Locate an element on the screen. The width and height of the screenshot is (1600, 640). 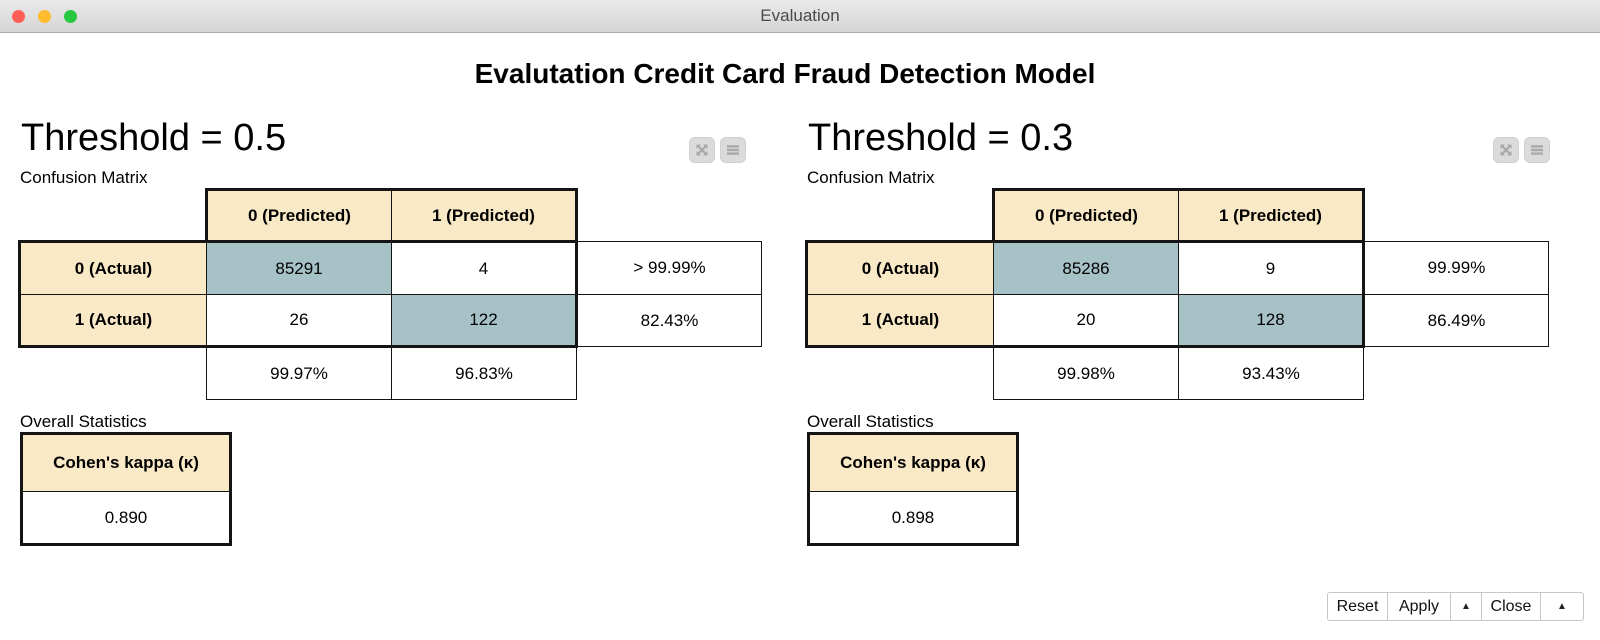
threshold-label: Threshold = 0.5 is located at coordinates (154, 138).